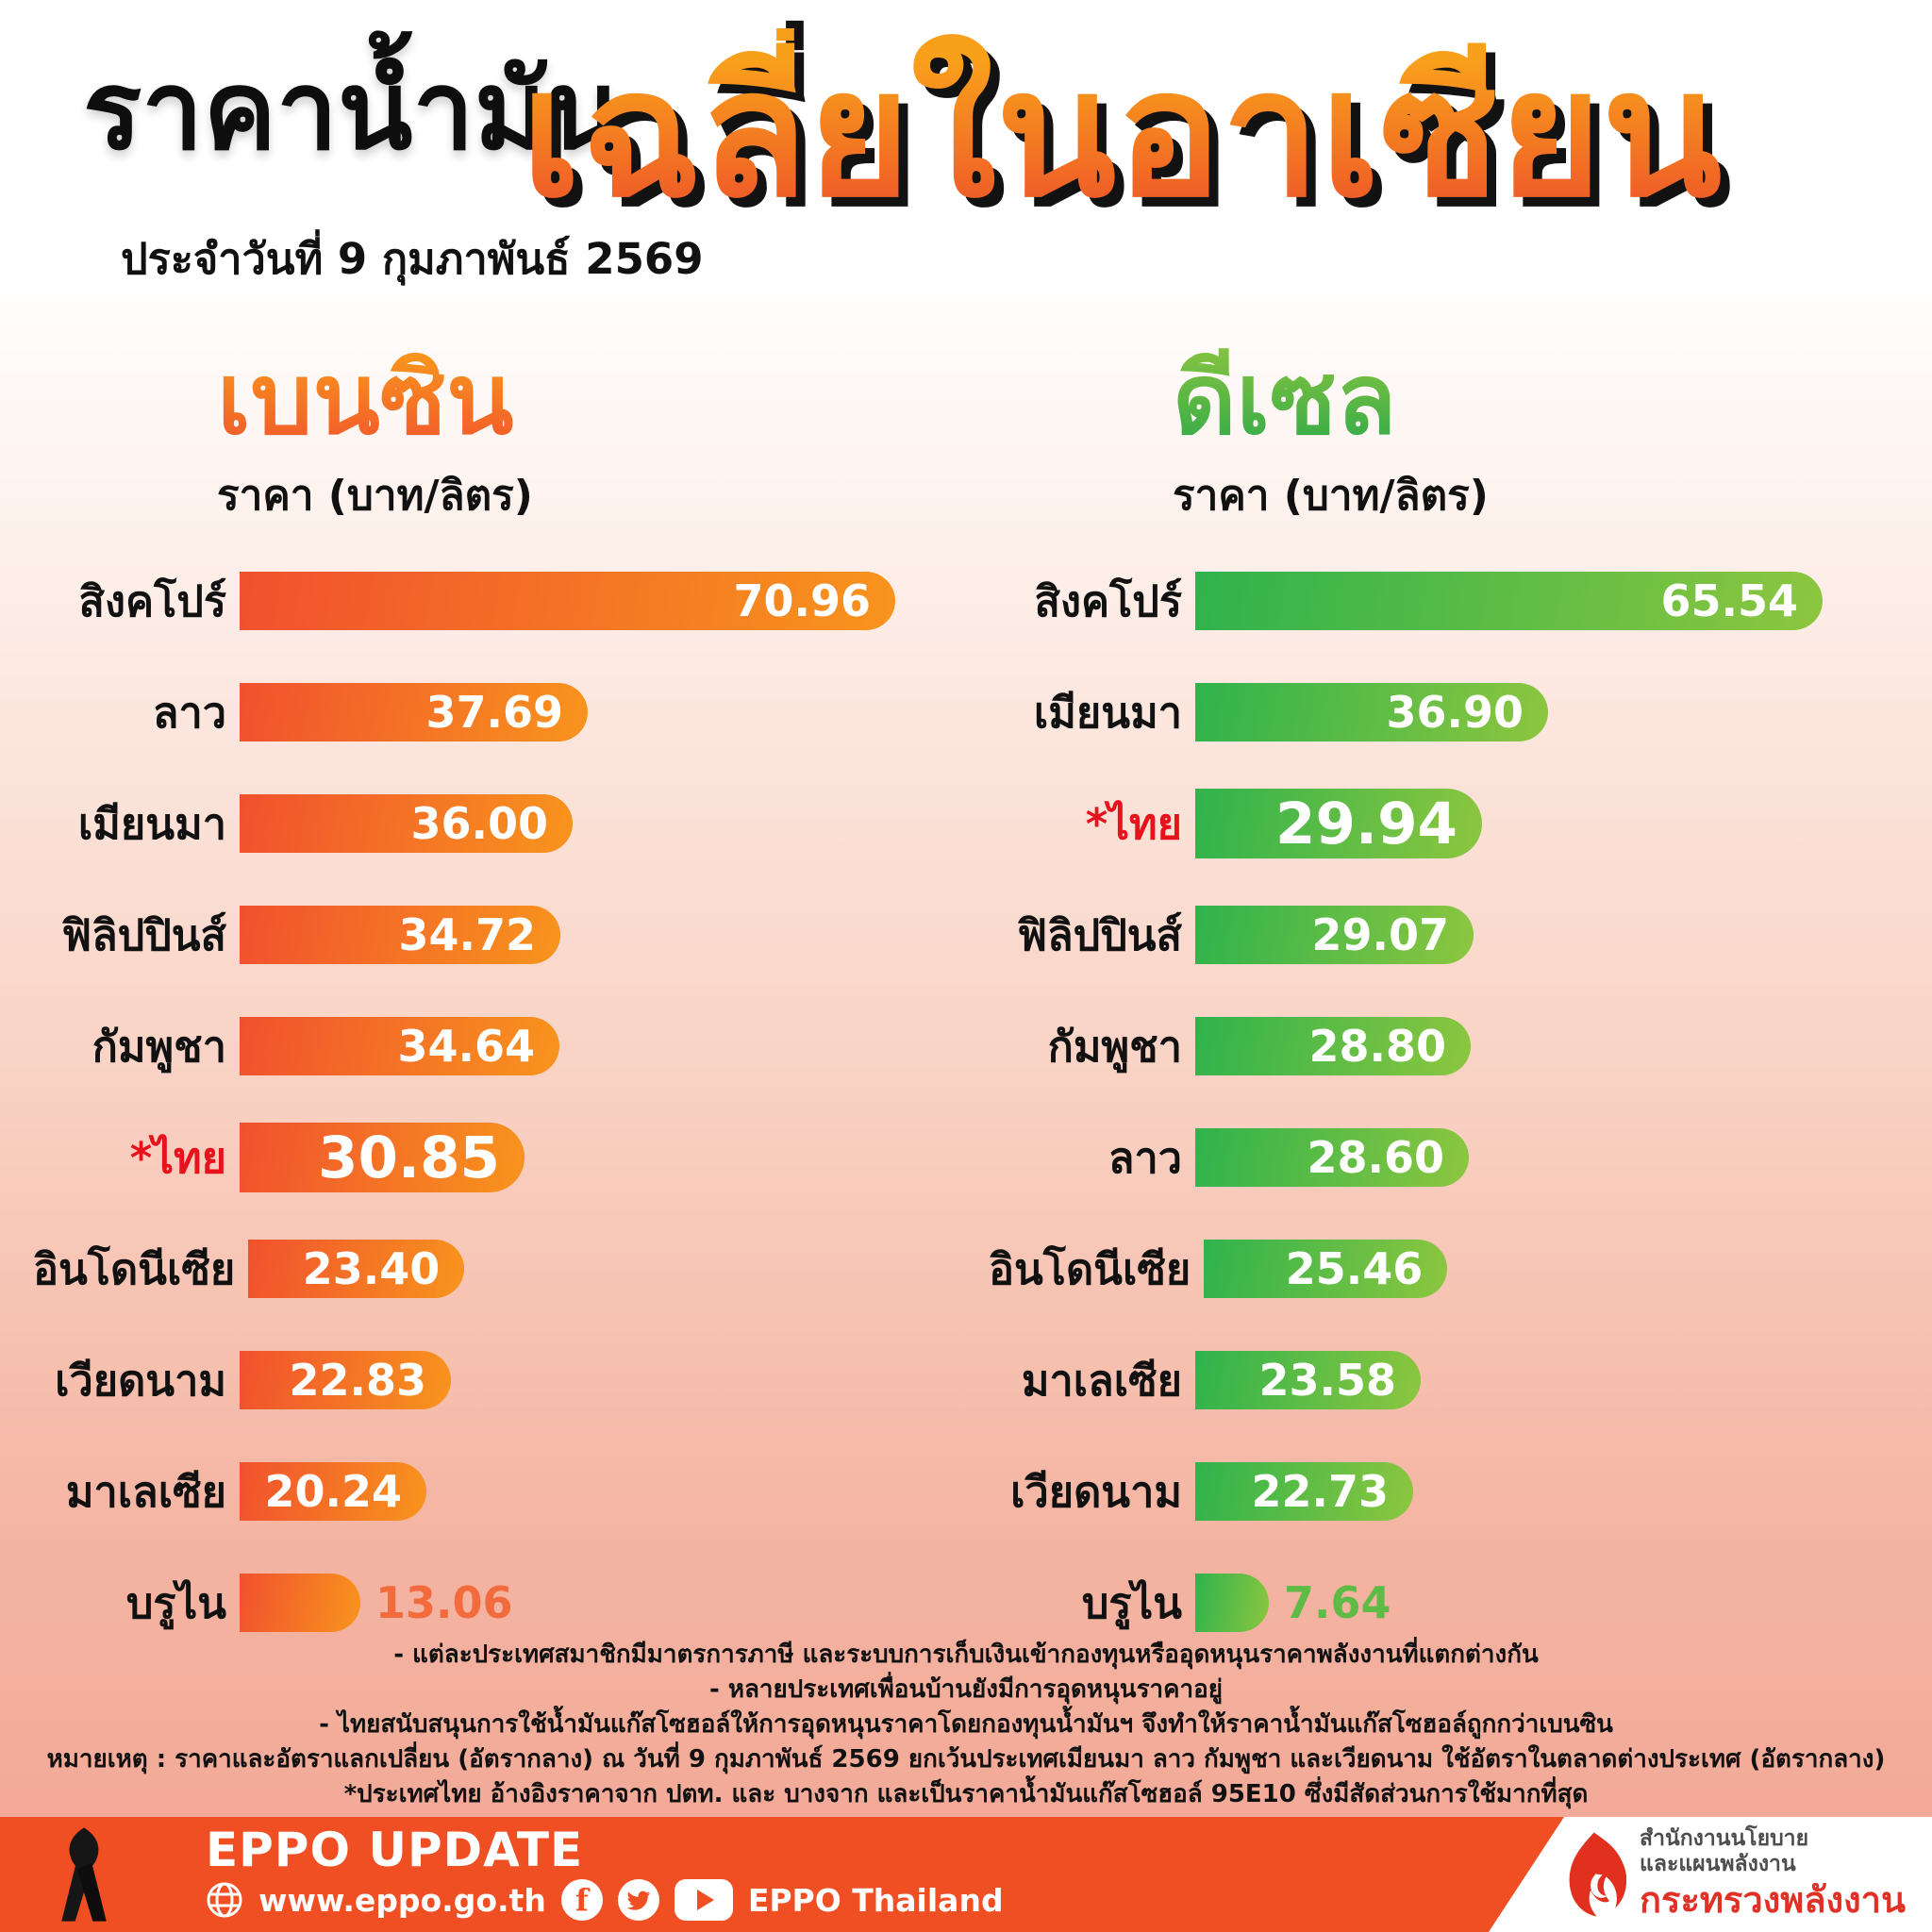 The image size is (1932, 1932). I want to click on page-title: ราคาน้ำมัน, so click(353, 111).